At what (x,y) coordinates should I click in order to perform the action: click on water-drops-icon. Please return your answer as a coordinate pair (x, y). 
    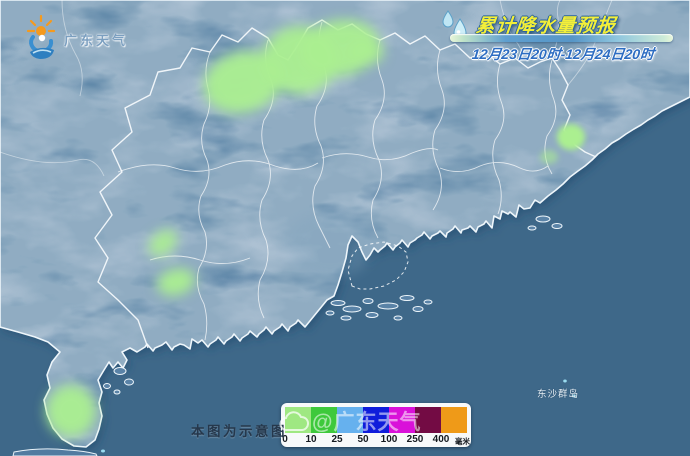
    Looking at the image, I should click on (454, 25).